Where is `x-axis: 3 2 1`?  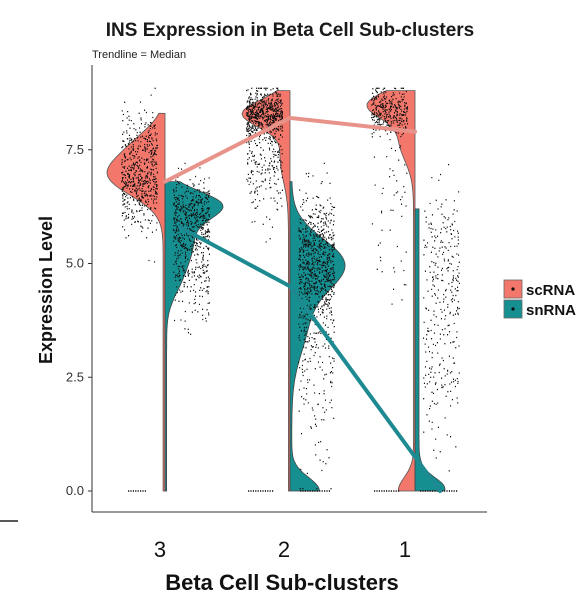 x-axis: 3 2 1 is located at coordinates (282, 549).